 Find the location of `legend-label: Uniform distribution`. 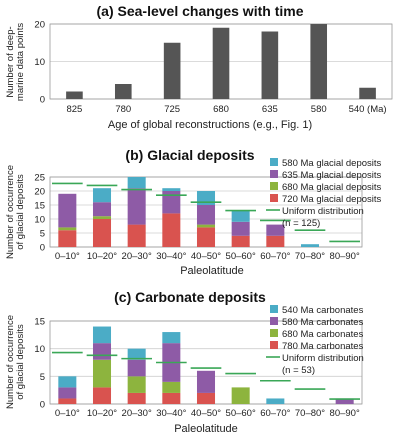

legend-label: Uniform distribution is located at coordinates (323, 358).